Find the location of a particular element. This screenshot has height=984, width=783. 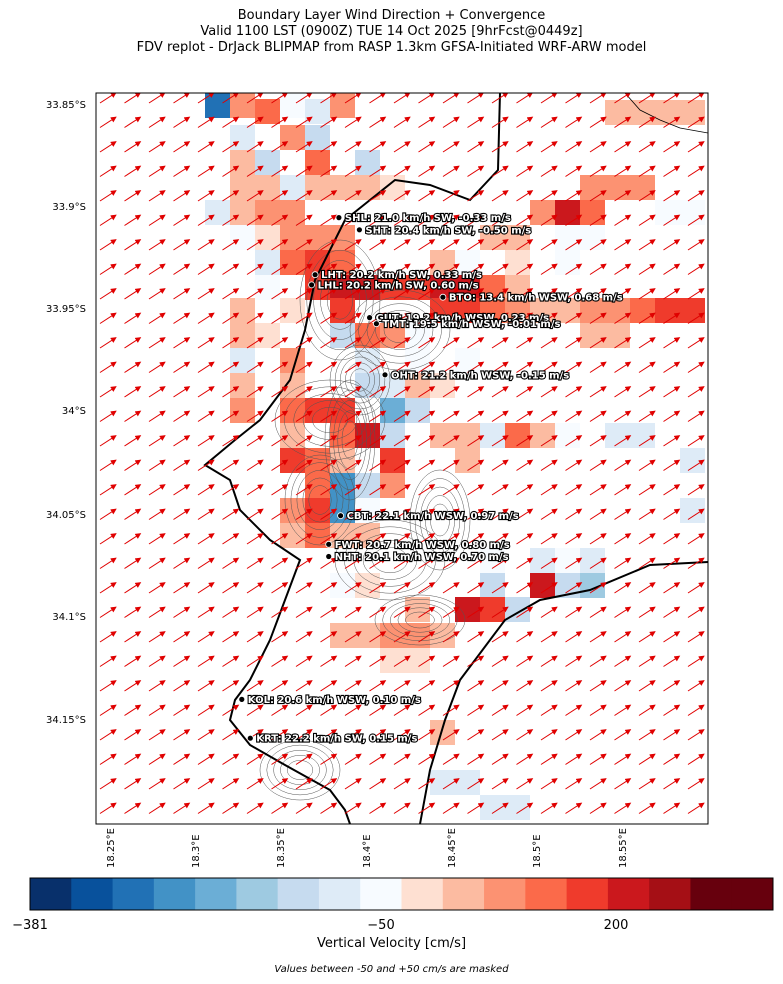

lon-tick-label: 18.35°E is located at coordinates (281, 848).